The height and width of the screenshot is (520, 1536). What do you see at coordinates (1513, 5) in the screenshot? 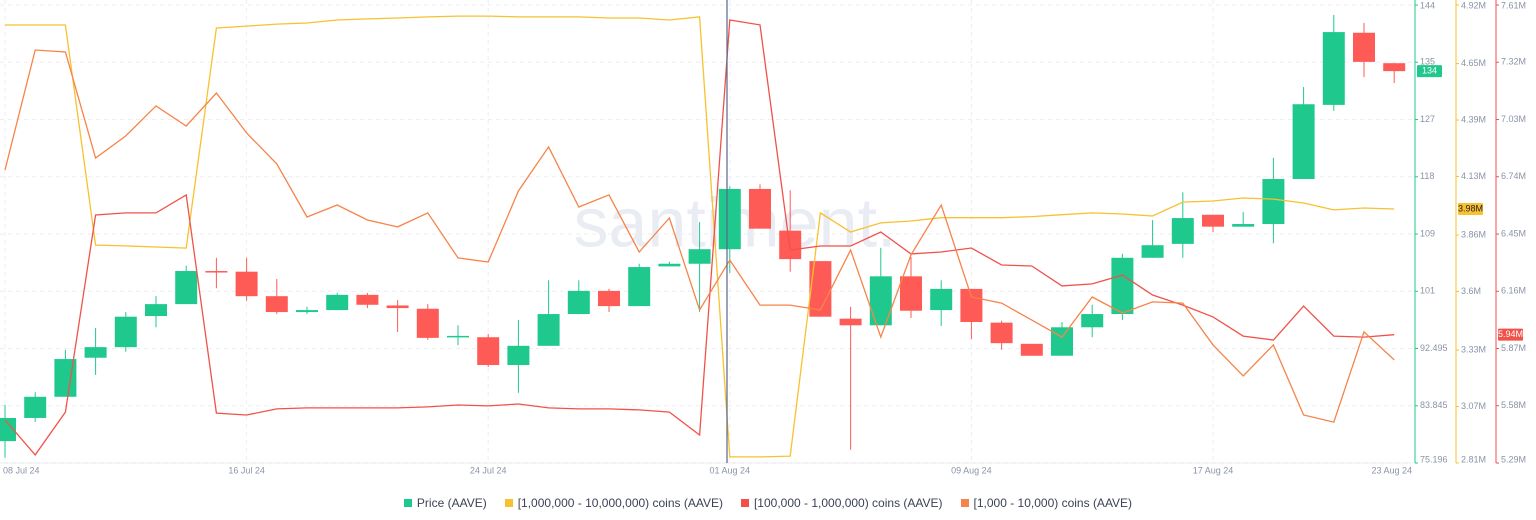
I see `y-tick-label: 7.61M` at bounding box center [1513, 5].